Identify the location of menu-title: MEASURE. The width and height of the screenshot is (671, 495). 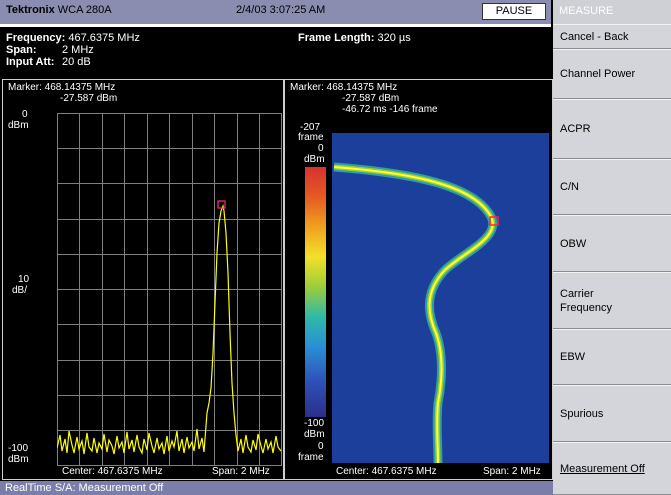
(612, 12).